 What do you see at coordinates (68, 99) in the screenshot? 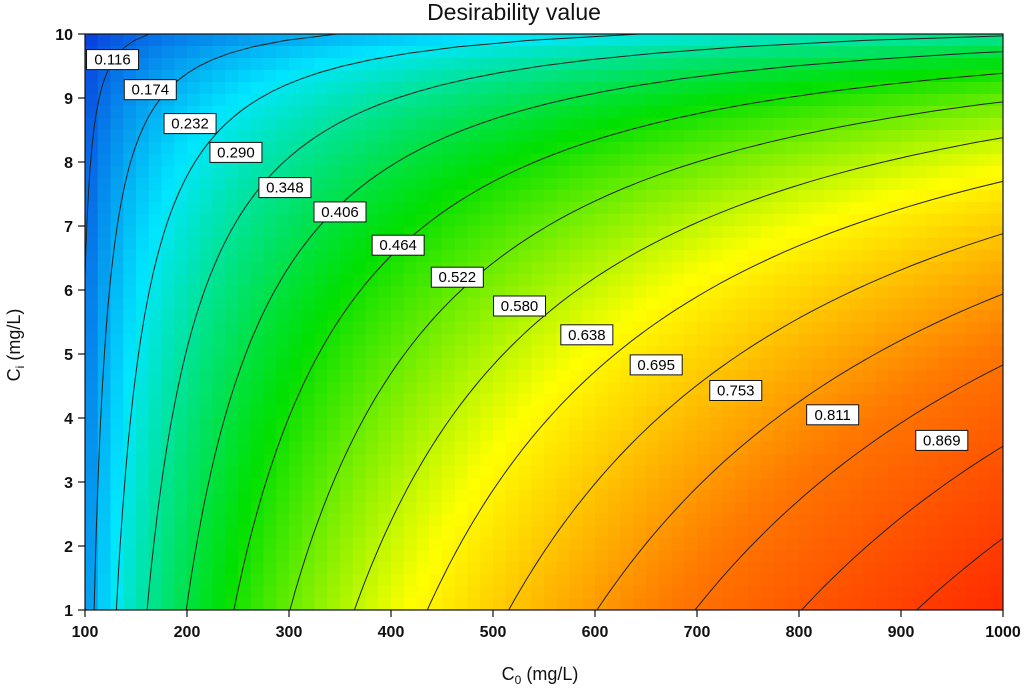
I see `y-tick-label: 9` at bounding box center [68, 99].